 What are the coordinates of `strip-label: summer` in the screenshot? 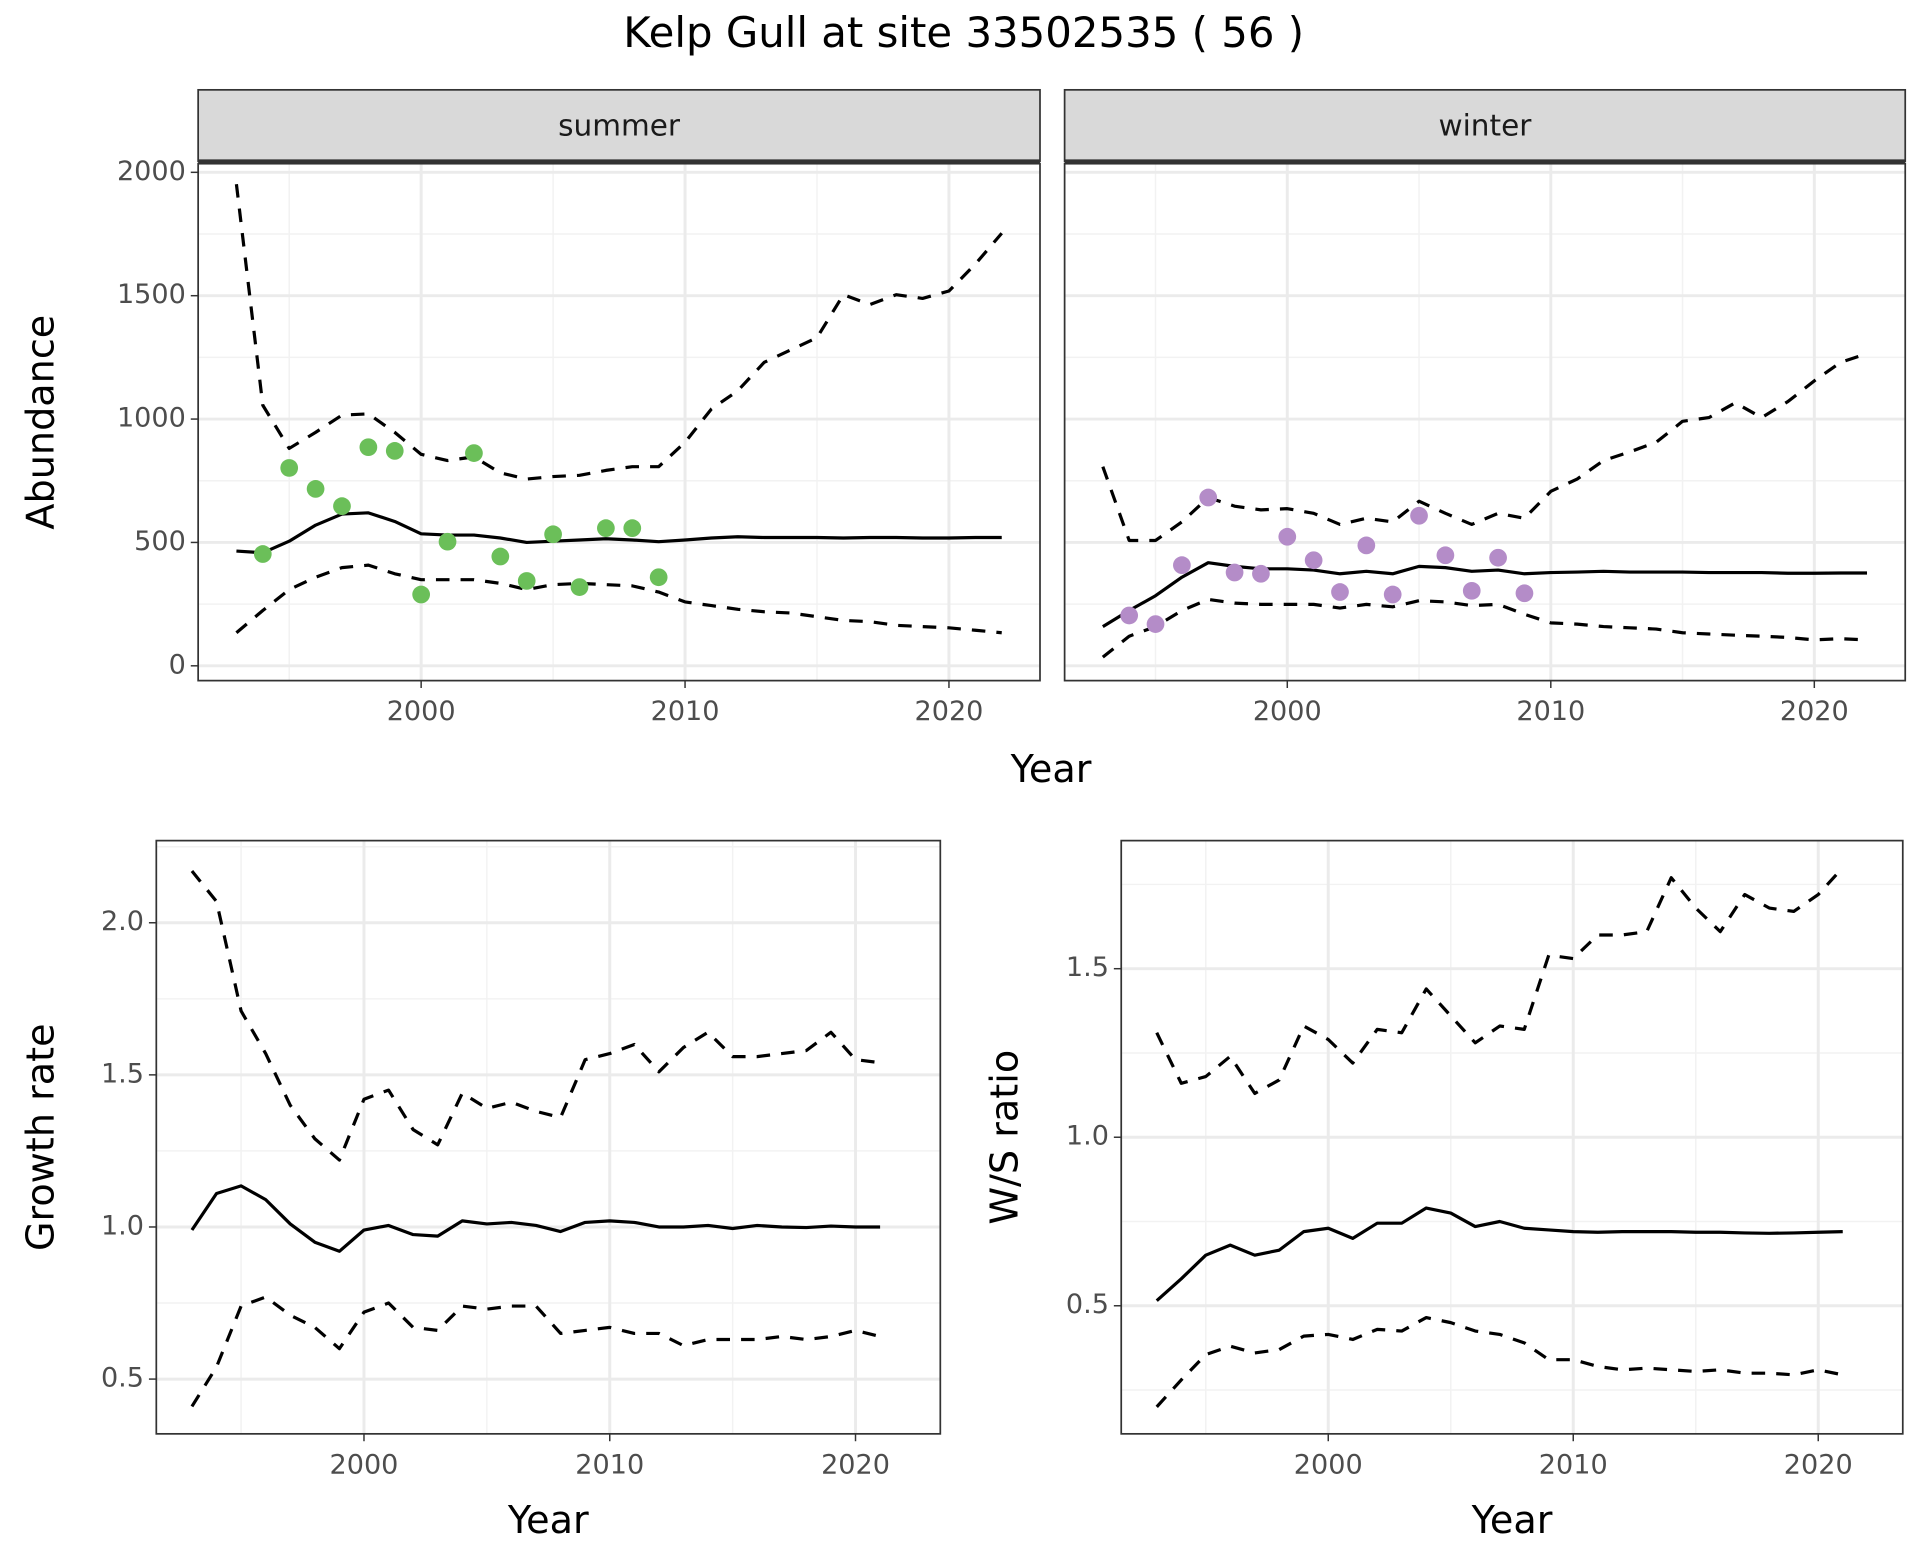 It's located at (619, 125).